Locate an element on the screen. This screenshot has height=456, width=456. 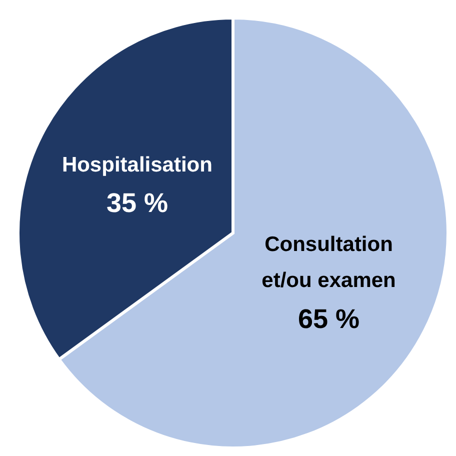
data-label: 35 % is located at coordinates (137, 203).